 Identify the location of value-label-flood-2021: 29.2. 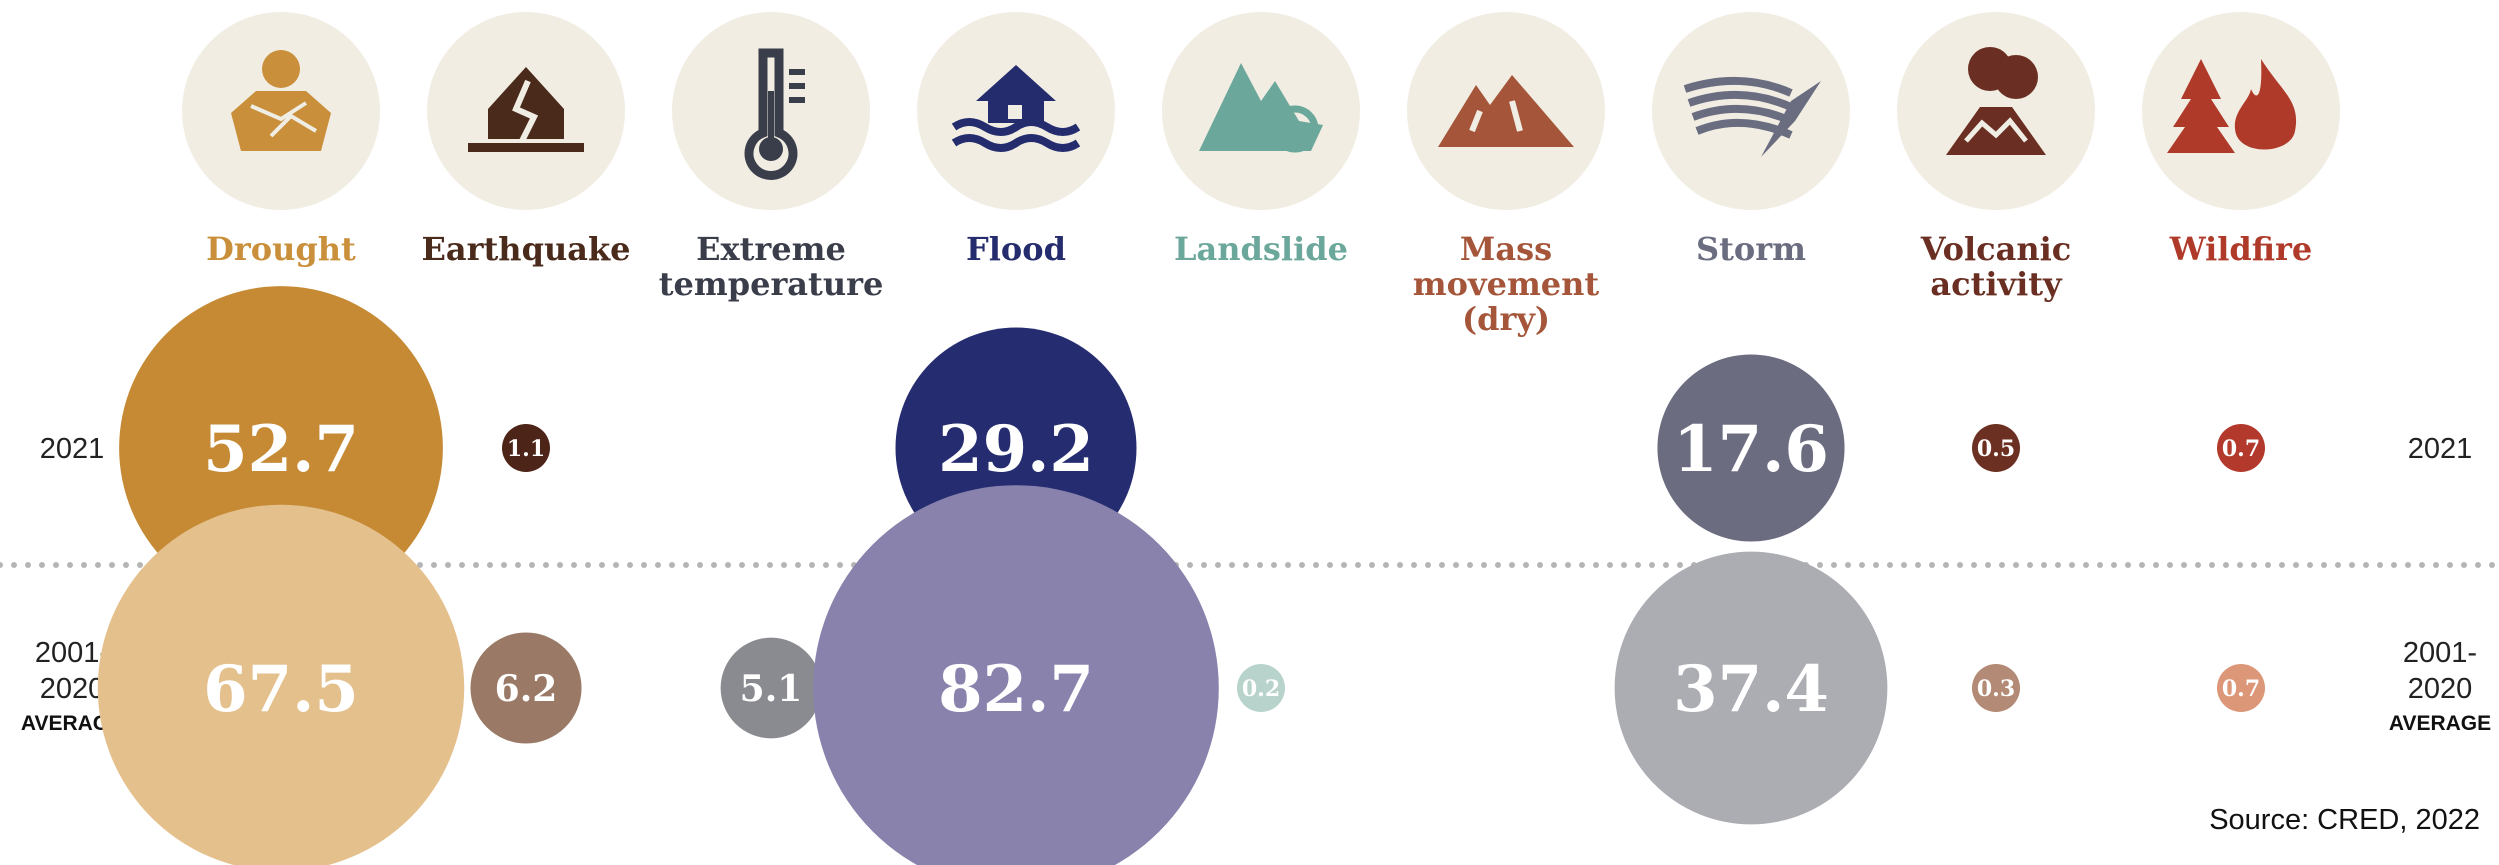
(1016, 449).